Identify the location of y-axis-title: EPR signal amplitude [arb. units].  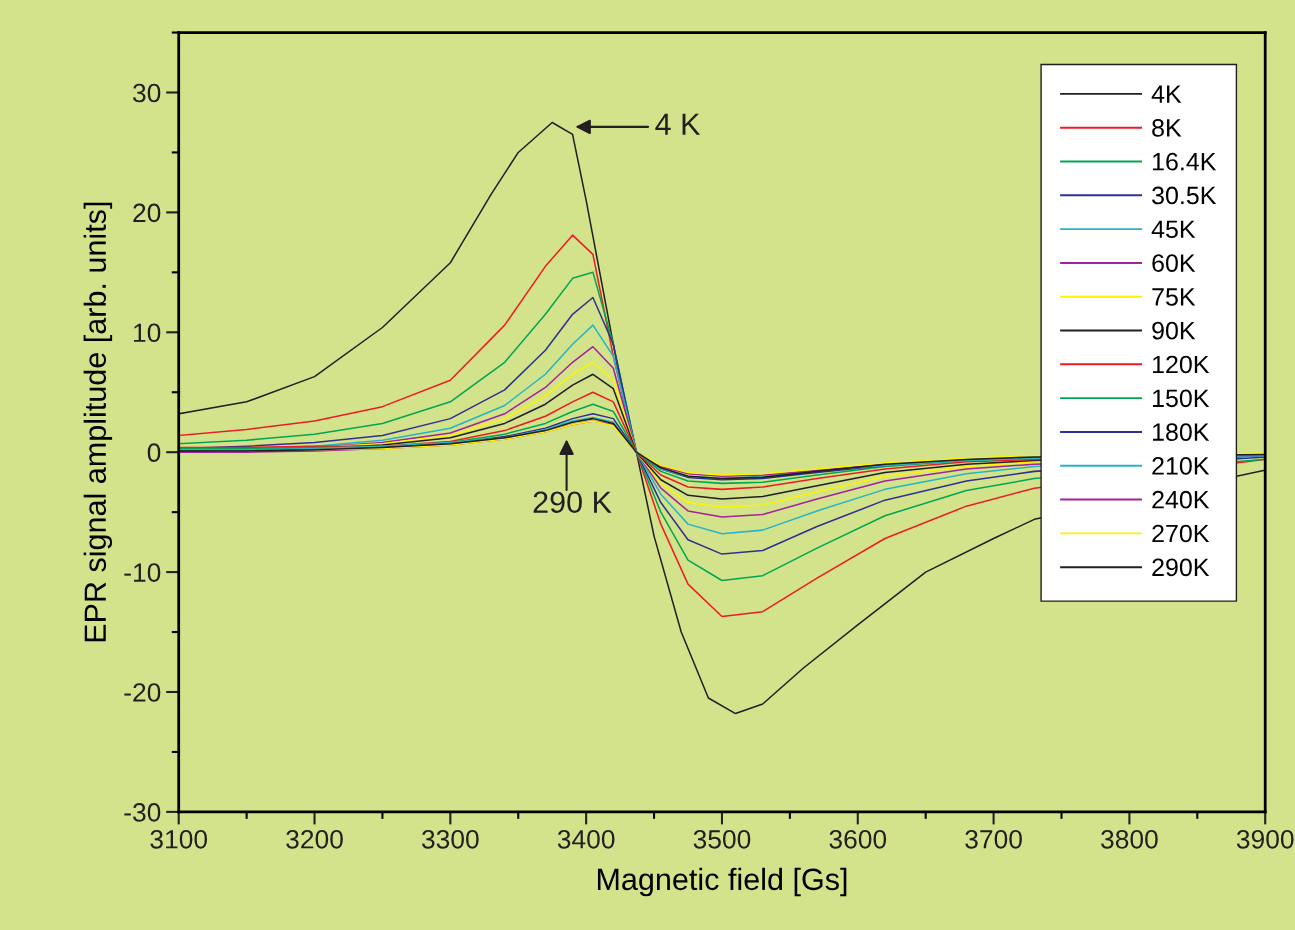
(98, 422).